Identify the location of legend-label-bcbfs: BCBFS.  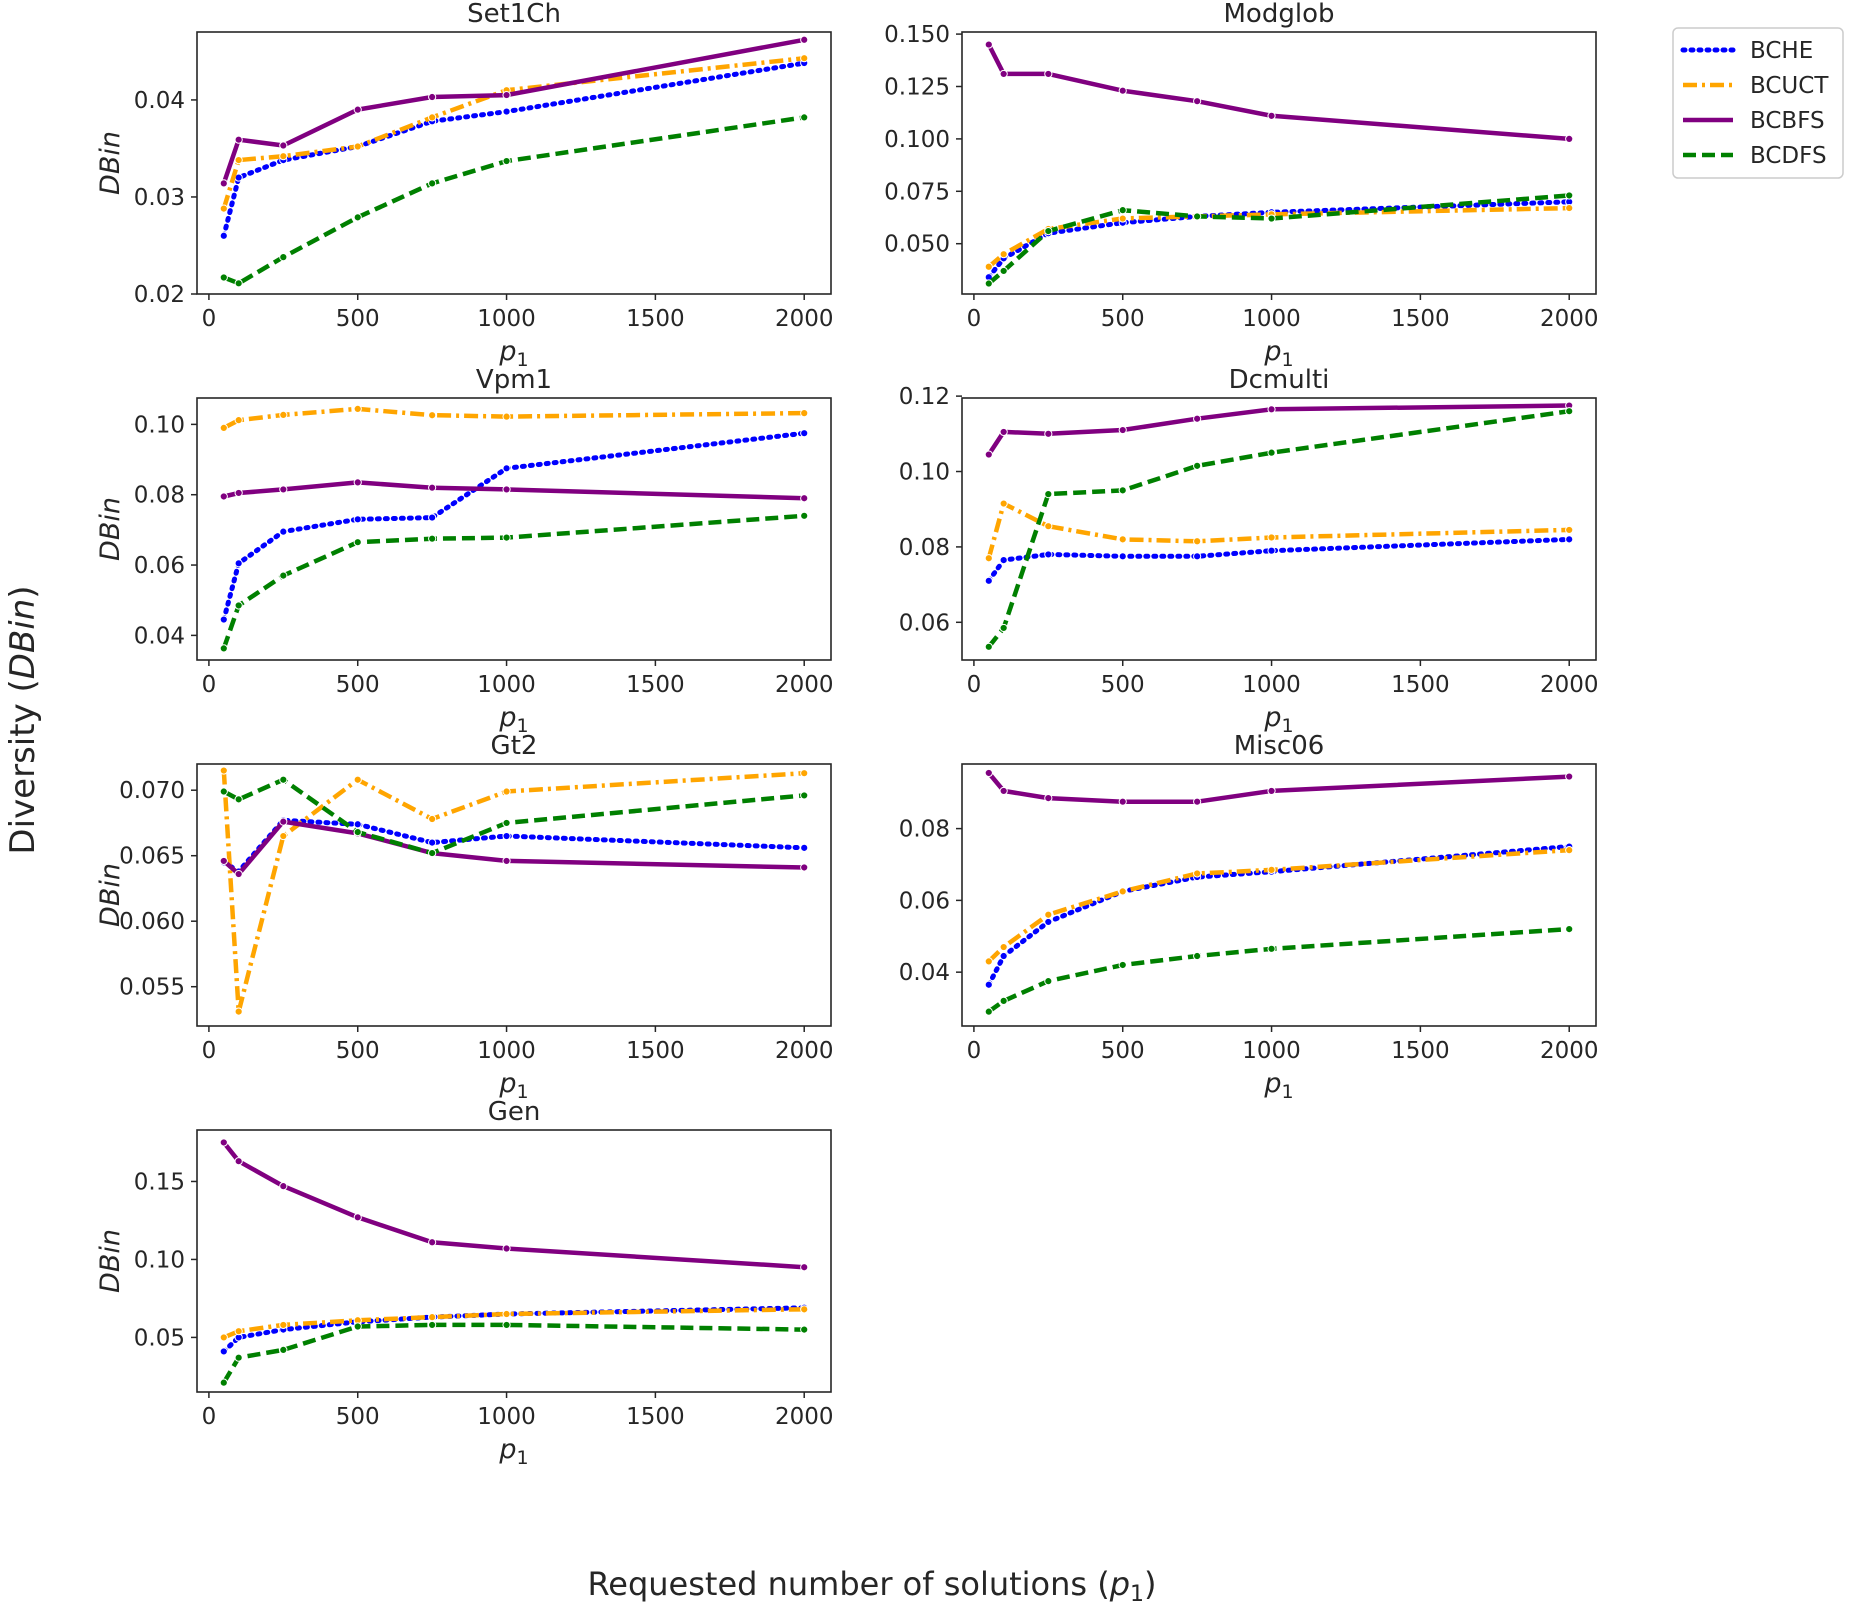
(1787, 121).